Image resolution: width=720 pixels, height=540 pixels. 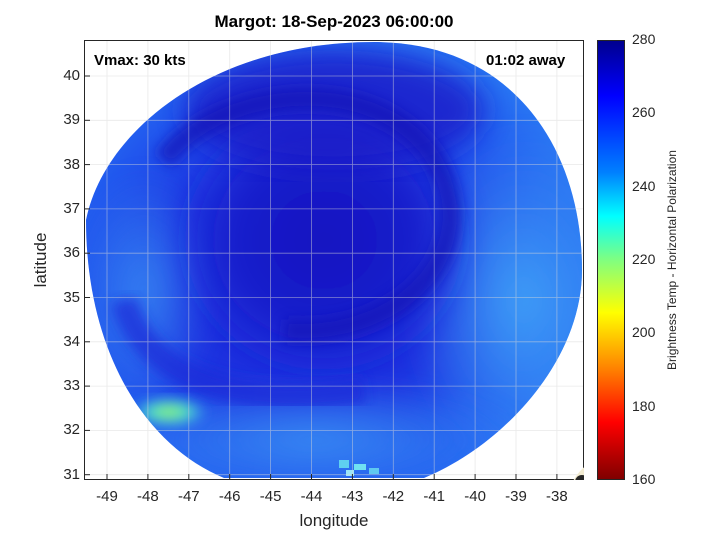 I want to click on colorbar-tick-label: 260, so click(x=644, y=112).